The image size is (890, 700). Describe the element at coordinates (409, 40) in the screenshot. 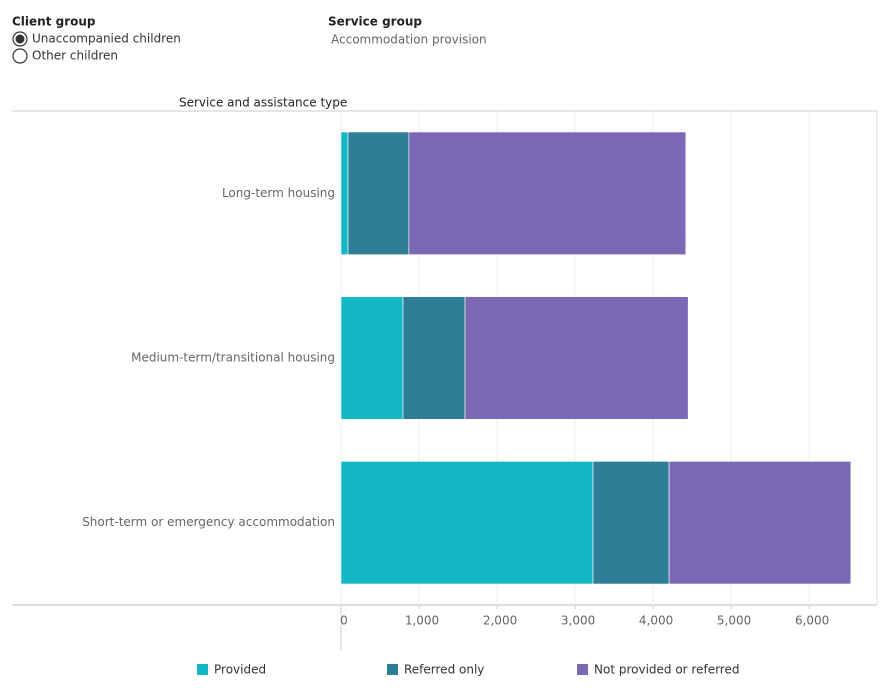

I see `filter-value: Accommodation provision` at that location.